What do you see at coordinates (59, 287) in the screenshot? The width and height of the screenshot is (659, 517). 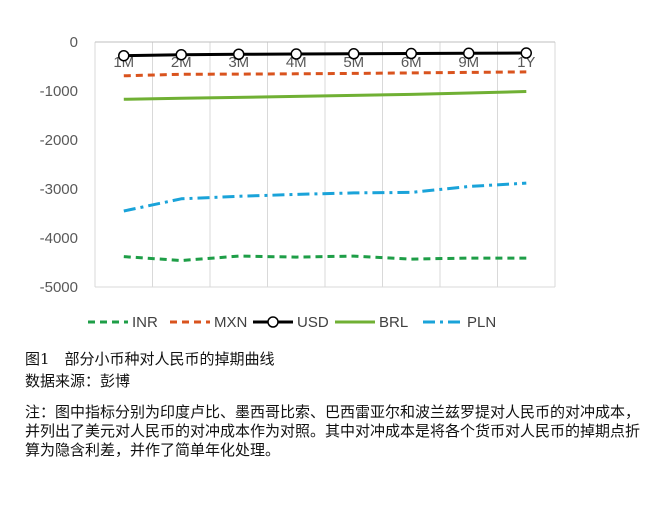 I see `y-tick-label: -5000` at bounding box center [59, 287].